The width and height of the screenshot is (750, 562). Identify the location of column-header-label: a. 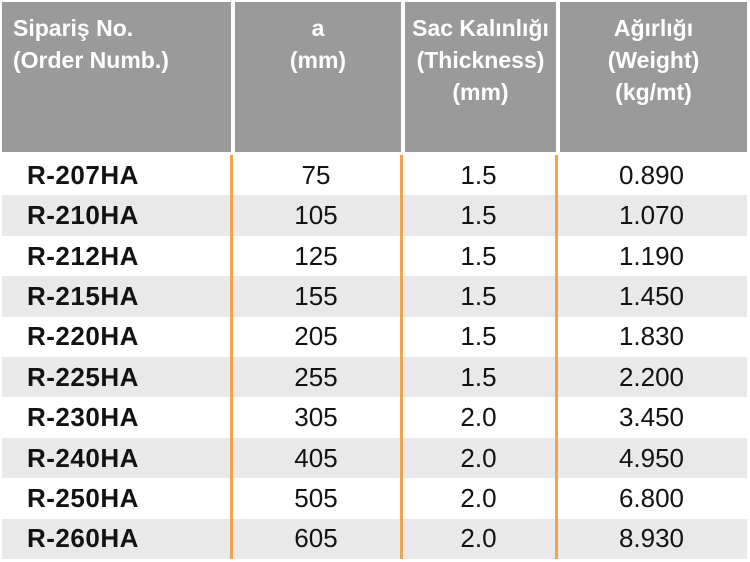
(318, 28).